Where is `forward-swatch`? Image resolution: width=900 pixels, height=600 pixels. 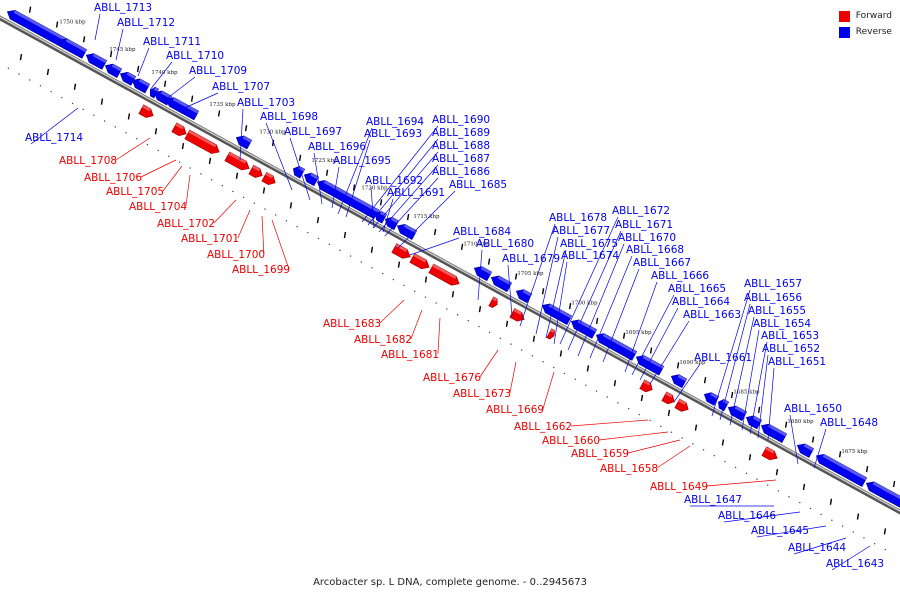
forward-swatch is located at coordinates (844, 16).